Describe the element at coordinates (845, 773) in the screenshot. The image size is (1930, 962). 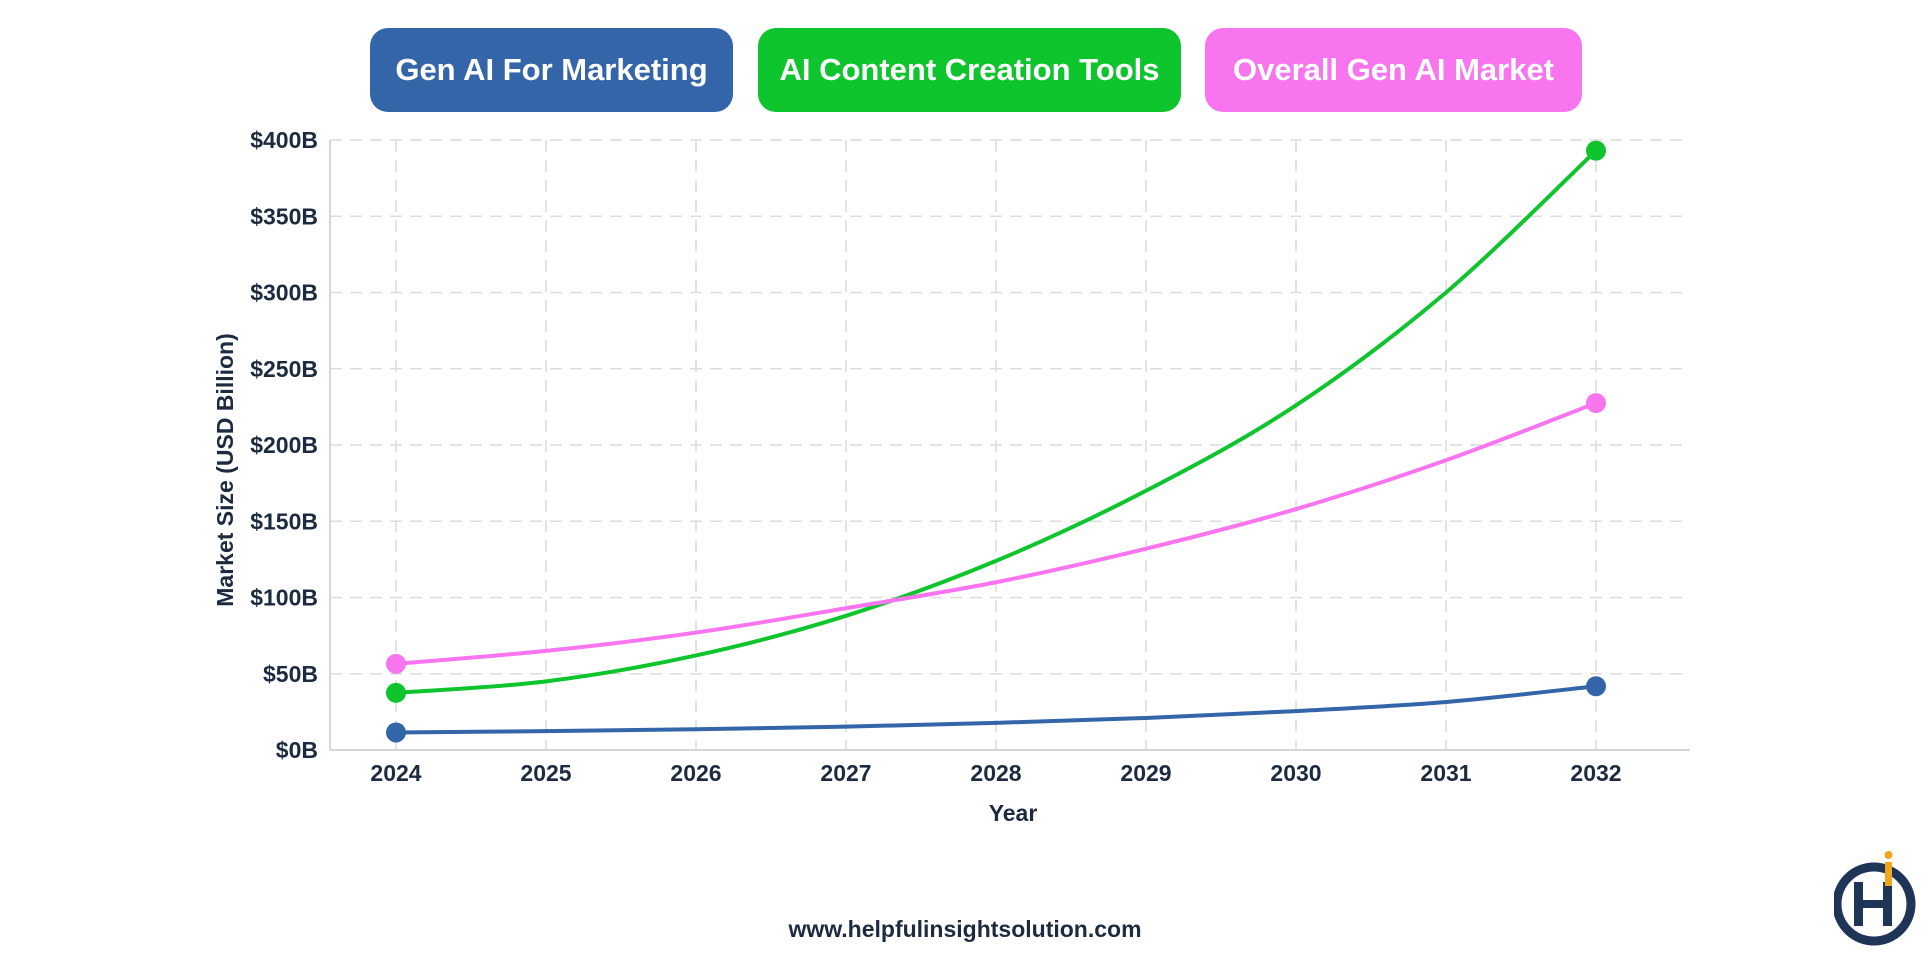
I see `x-tick-label: 2027` at that location.